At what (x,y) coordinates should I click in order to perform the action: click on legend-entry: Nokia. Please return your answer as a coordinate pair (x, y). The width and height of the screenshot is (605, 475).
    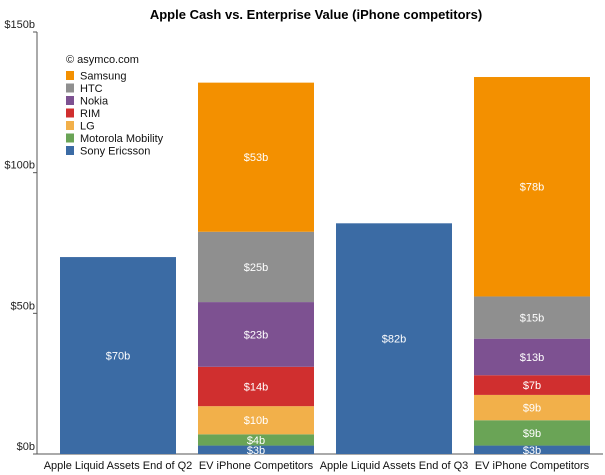
    Looking at the image, I should click on (94, 102).